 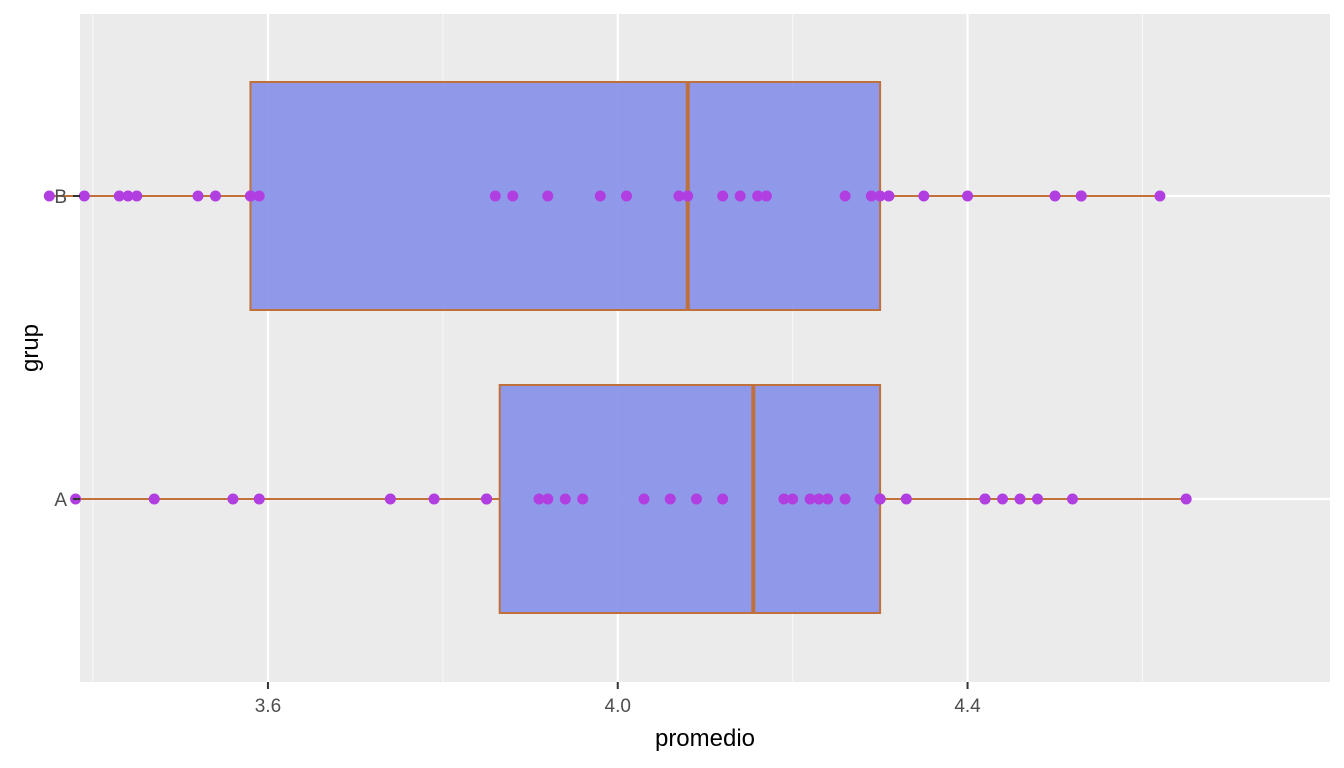 What do you see at coordinates (967, 706) in the screenshot?
I see `x-tick-label: 4.4` at bounding box center [967, 706].